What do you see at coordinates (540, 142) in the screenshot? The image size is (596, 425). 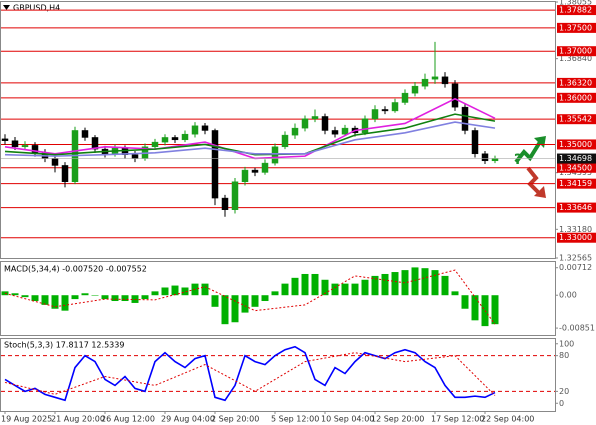 I see `up-arrow-head` at bounding box center [540, 142].